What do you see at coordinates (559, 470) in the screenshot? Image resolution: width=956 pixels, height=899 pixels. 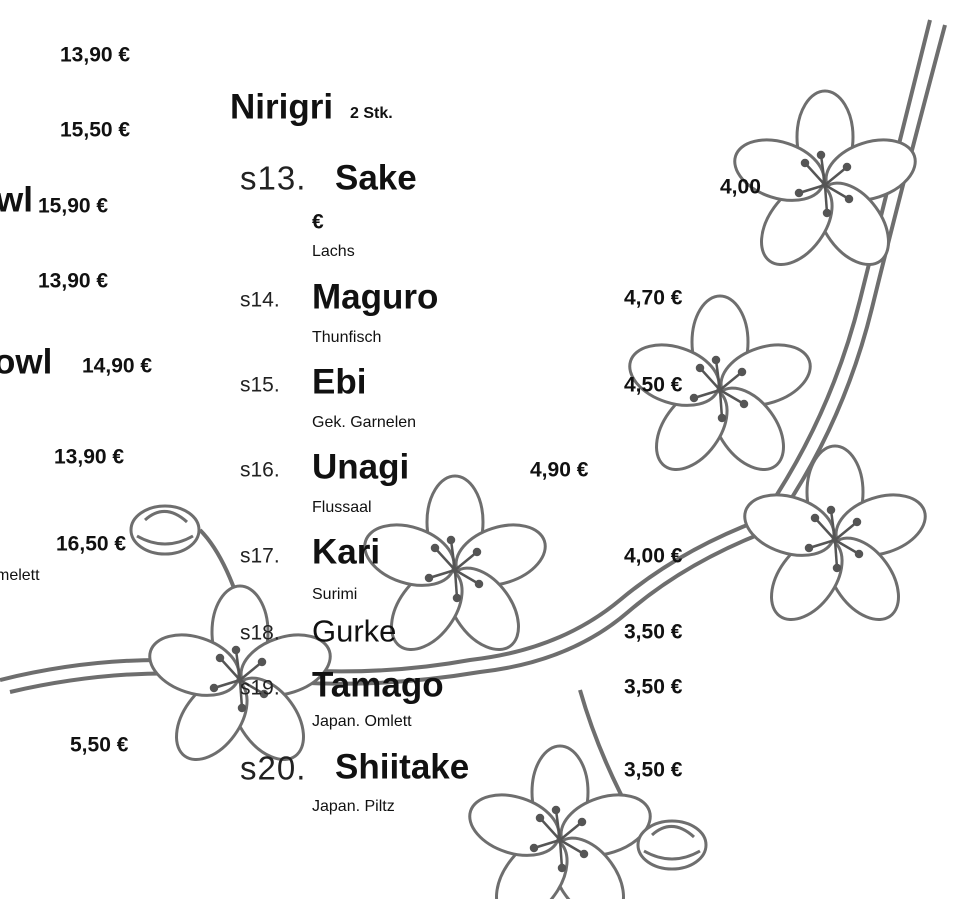 I see `price: 4,90 €` at bounding box center [559, 470].